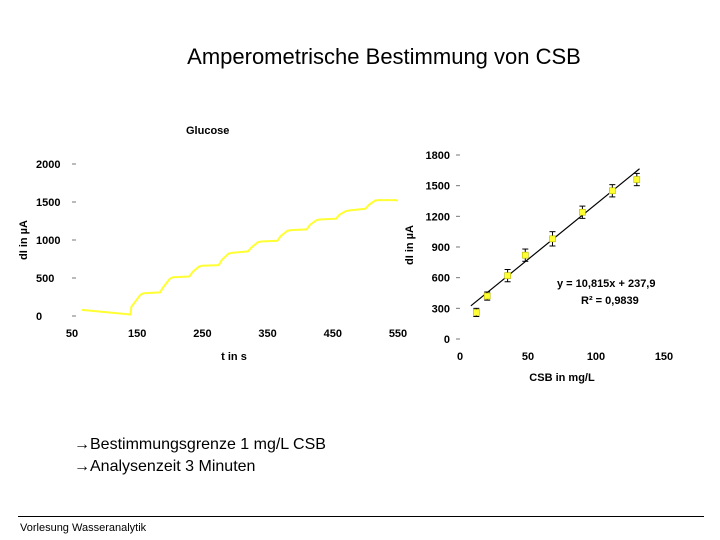 This screenshot has height=540, width=720. Describe the element at coordinates (596, 357) in the screenshot. I see `calibration-x-tick-label: 100` at that location.